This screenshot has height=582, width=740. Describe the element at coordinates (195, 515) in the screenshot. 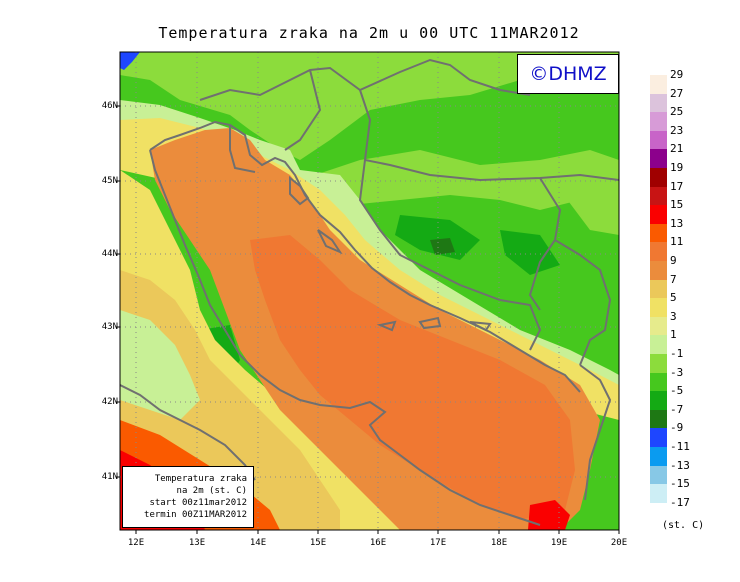

I see `info-line-4: termin 00Z11MAR2012` at that location.